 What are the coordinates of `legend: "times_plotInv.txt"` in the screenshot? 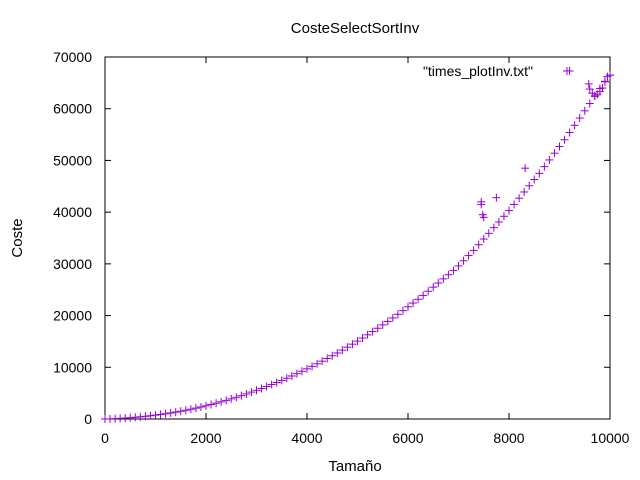 It's located at (497, 71).